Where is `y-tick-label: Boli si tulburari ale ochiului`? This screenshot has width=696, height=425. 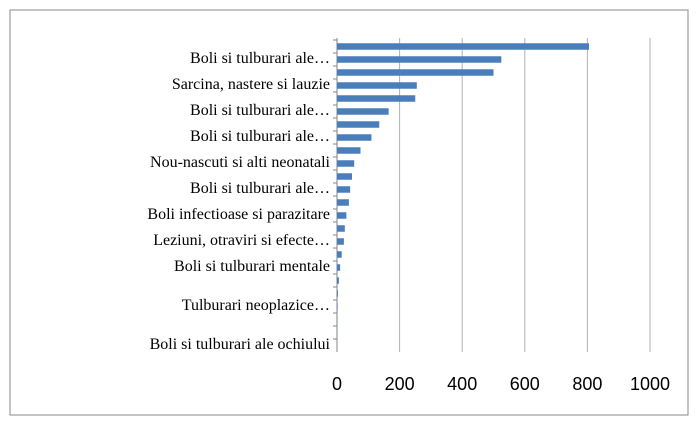
y-tick-label: Boli si tulburari ale ochiului is located at coordinates (240, 344).